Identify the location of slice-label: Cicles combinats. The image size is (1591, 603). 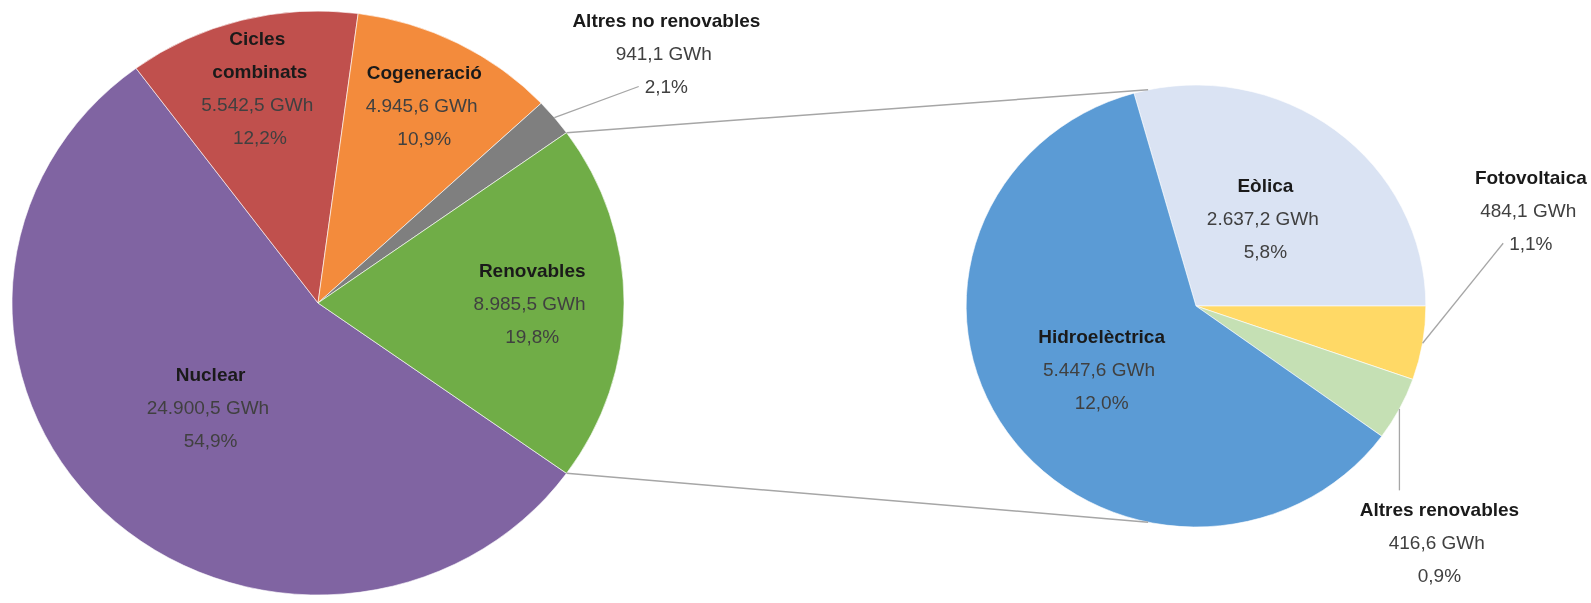
(260, 55).